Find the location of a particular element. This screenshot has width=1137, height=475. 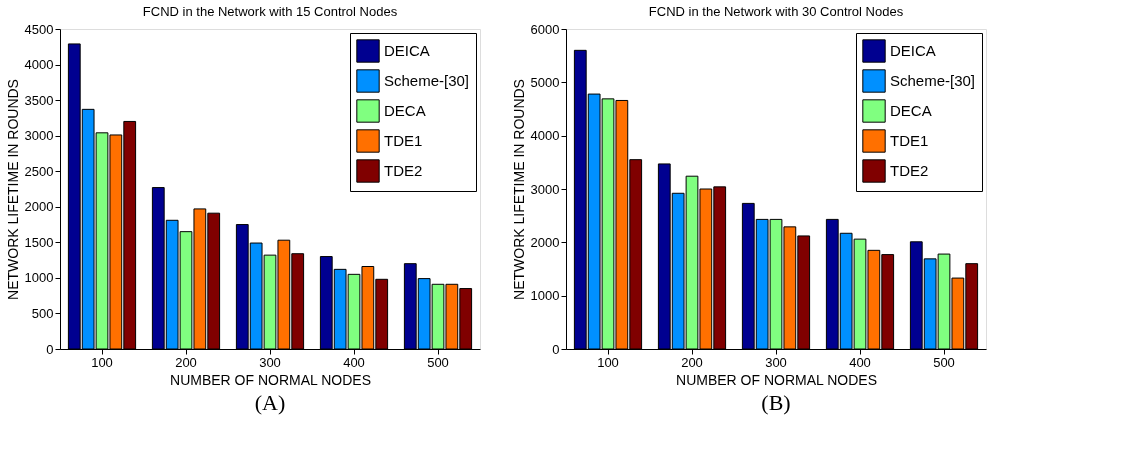

y-tick-label: 2500 is located at coordinates (39, 171).